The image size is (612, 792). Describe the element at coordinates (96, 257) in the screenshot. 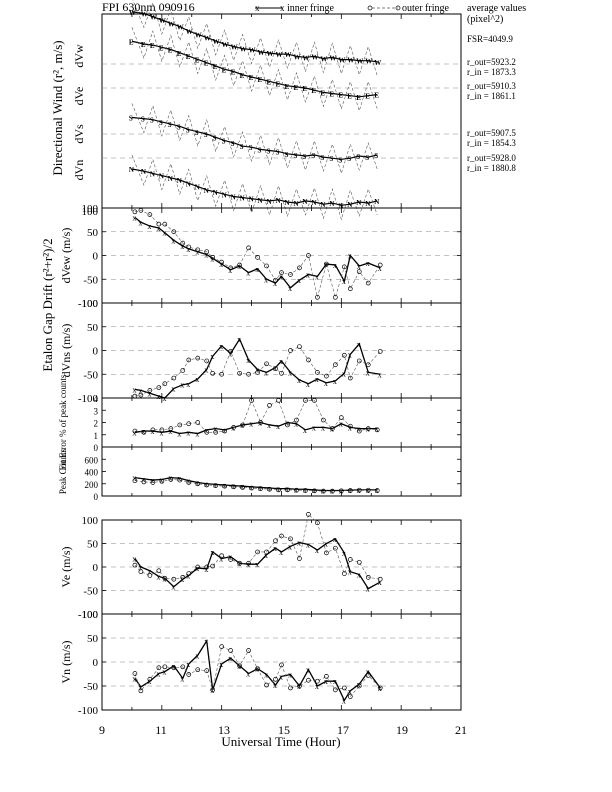

I see `y-tick-label: 0` at that location.